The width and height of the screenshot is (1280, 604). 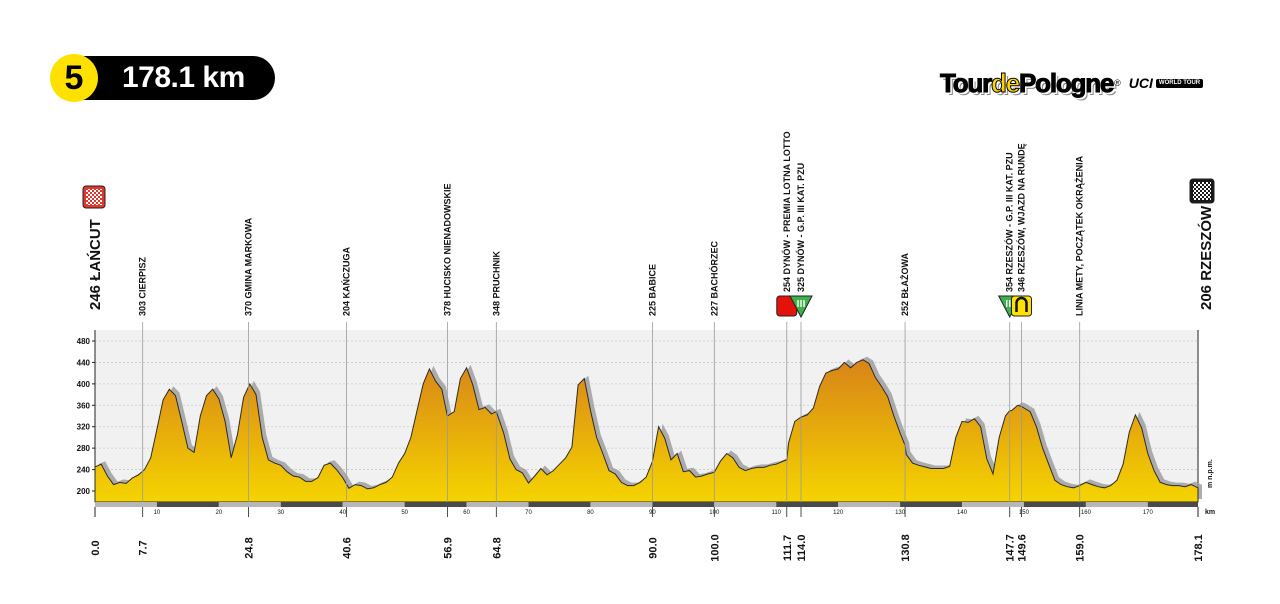 I want to click on start-flag-check, so click(x=94, y=197).